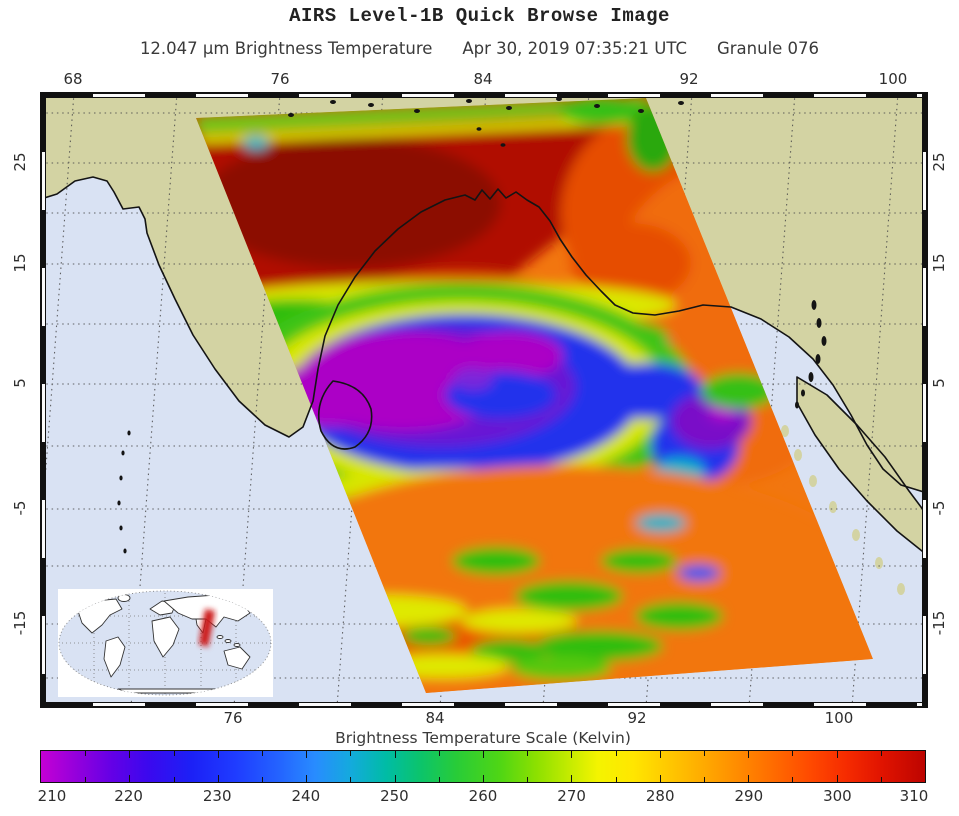 The image size is (959, 816). I want to click on colorbar-gradient, so click(483, 766).